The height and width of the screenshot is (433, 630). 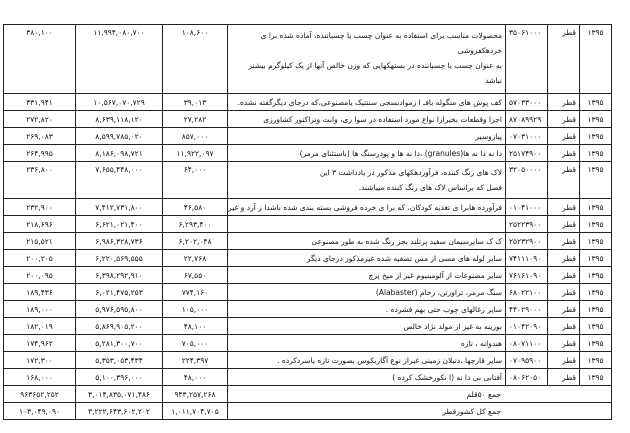 I want to click on description-cell: هندوانه ، تازه, so click(x=366, y=343).